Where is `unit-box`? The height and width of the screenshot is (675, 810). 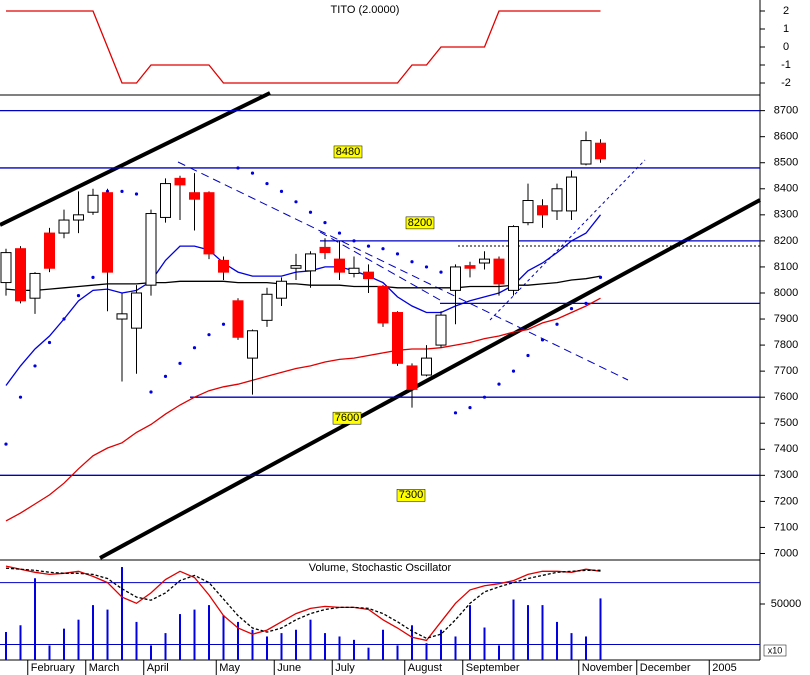
unit-box is located at coordinates (775, 650).